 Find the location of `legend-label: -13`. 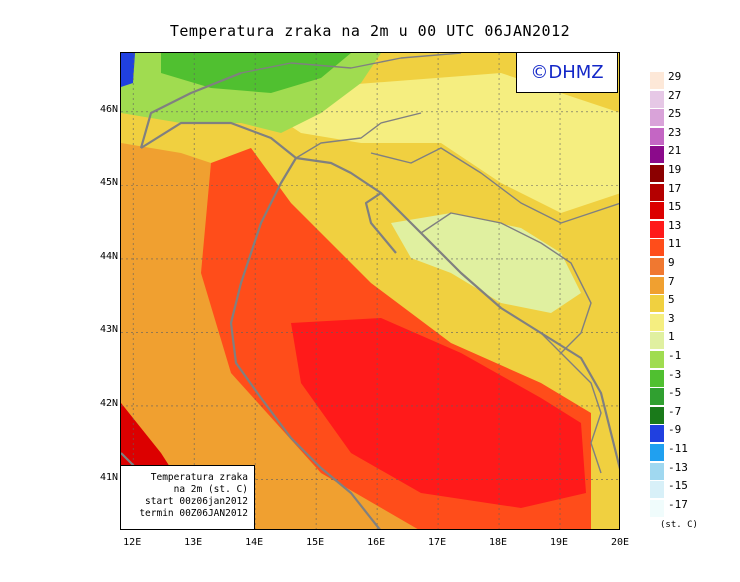

legend-label: -13 is located at coordinates (678, 467).